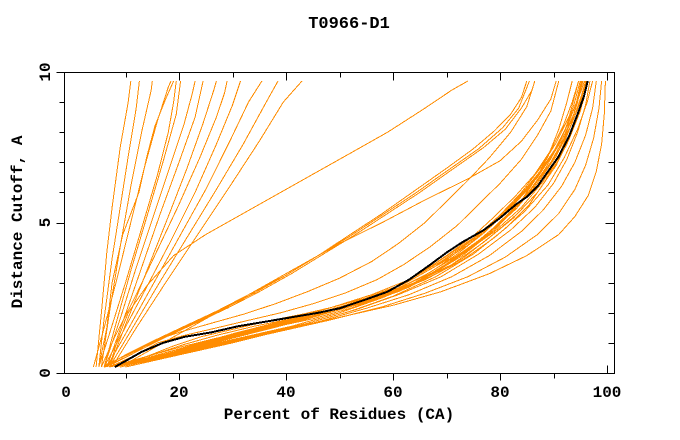  Describe the element at coordinates (392, 393) in the screenshot. I see `x-tick-label: 60` at that location.